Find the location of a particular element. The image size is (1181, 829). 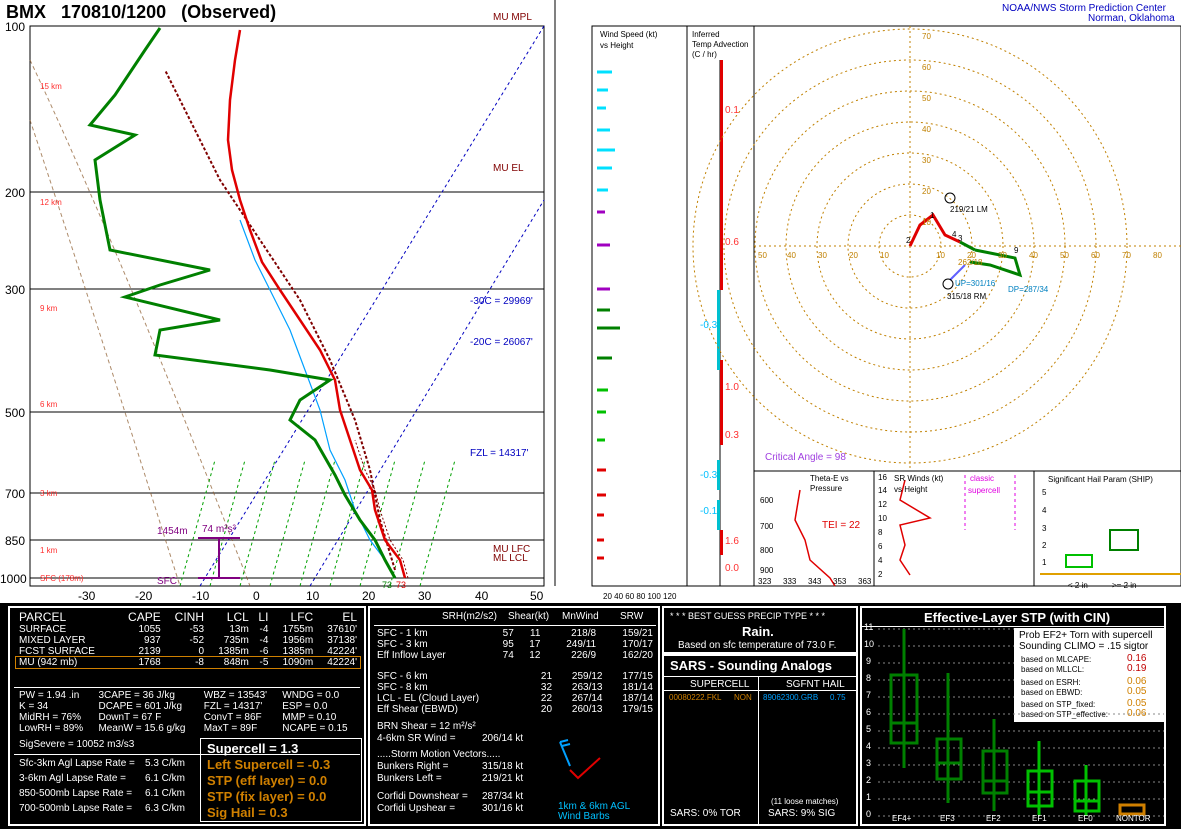

kin-cell: 20 is located at coordinates (546, 709).